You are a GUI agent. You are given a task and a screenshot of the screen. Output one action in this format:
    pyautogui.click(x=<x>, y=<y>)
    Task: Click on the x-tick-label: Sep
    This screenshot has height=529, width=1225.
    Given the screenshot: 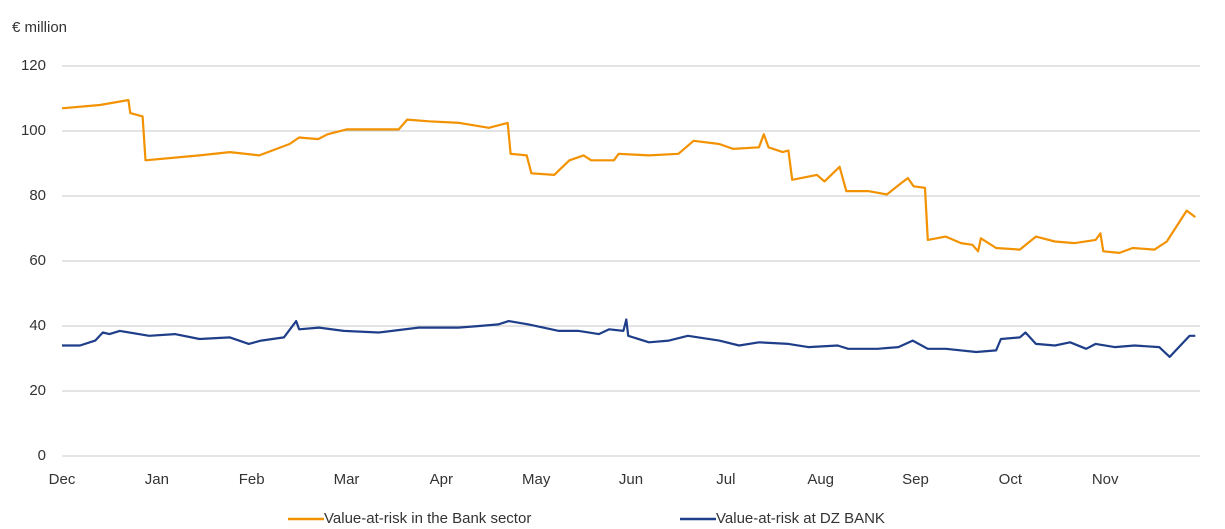 What is the action you would take?
    pyautogui.click(x=915, y=479)
    